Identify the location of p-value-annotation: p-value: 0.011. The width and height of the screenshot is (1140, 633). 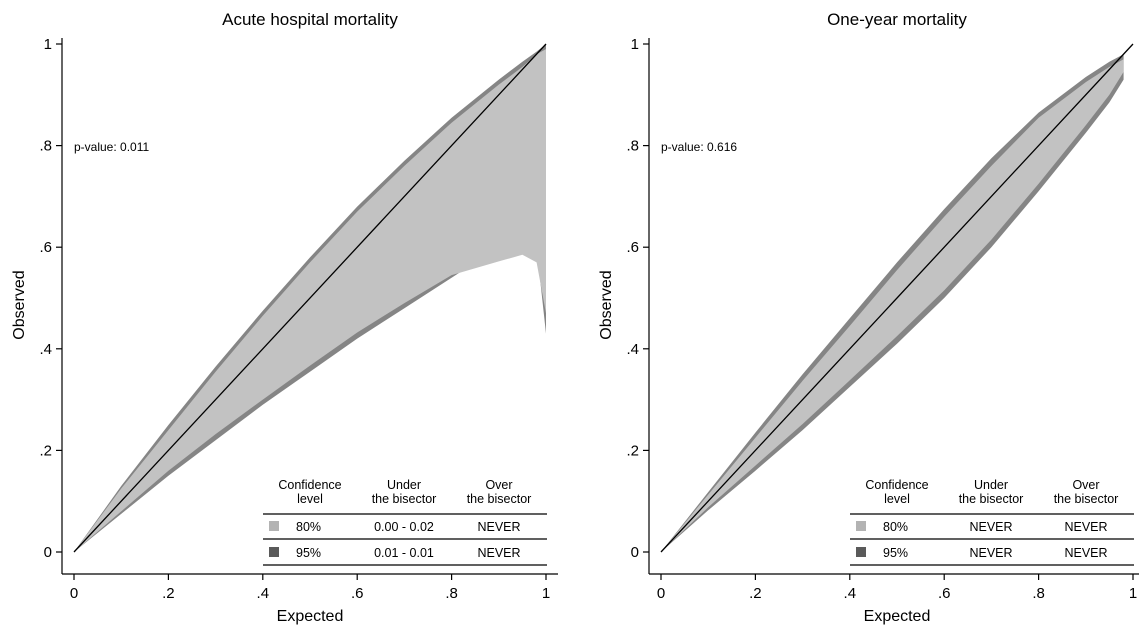
(111, 147).